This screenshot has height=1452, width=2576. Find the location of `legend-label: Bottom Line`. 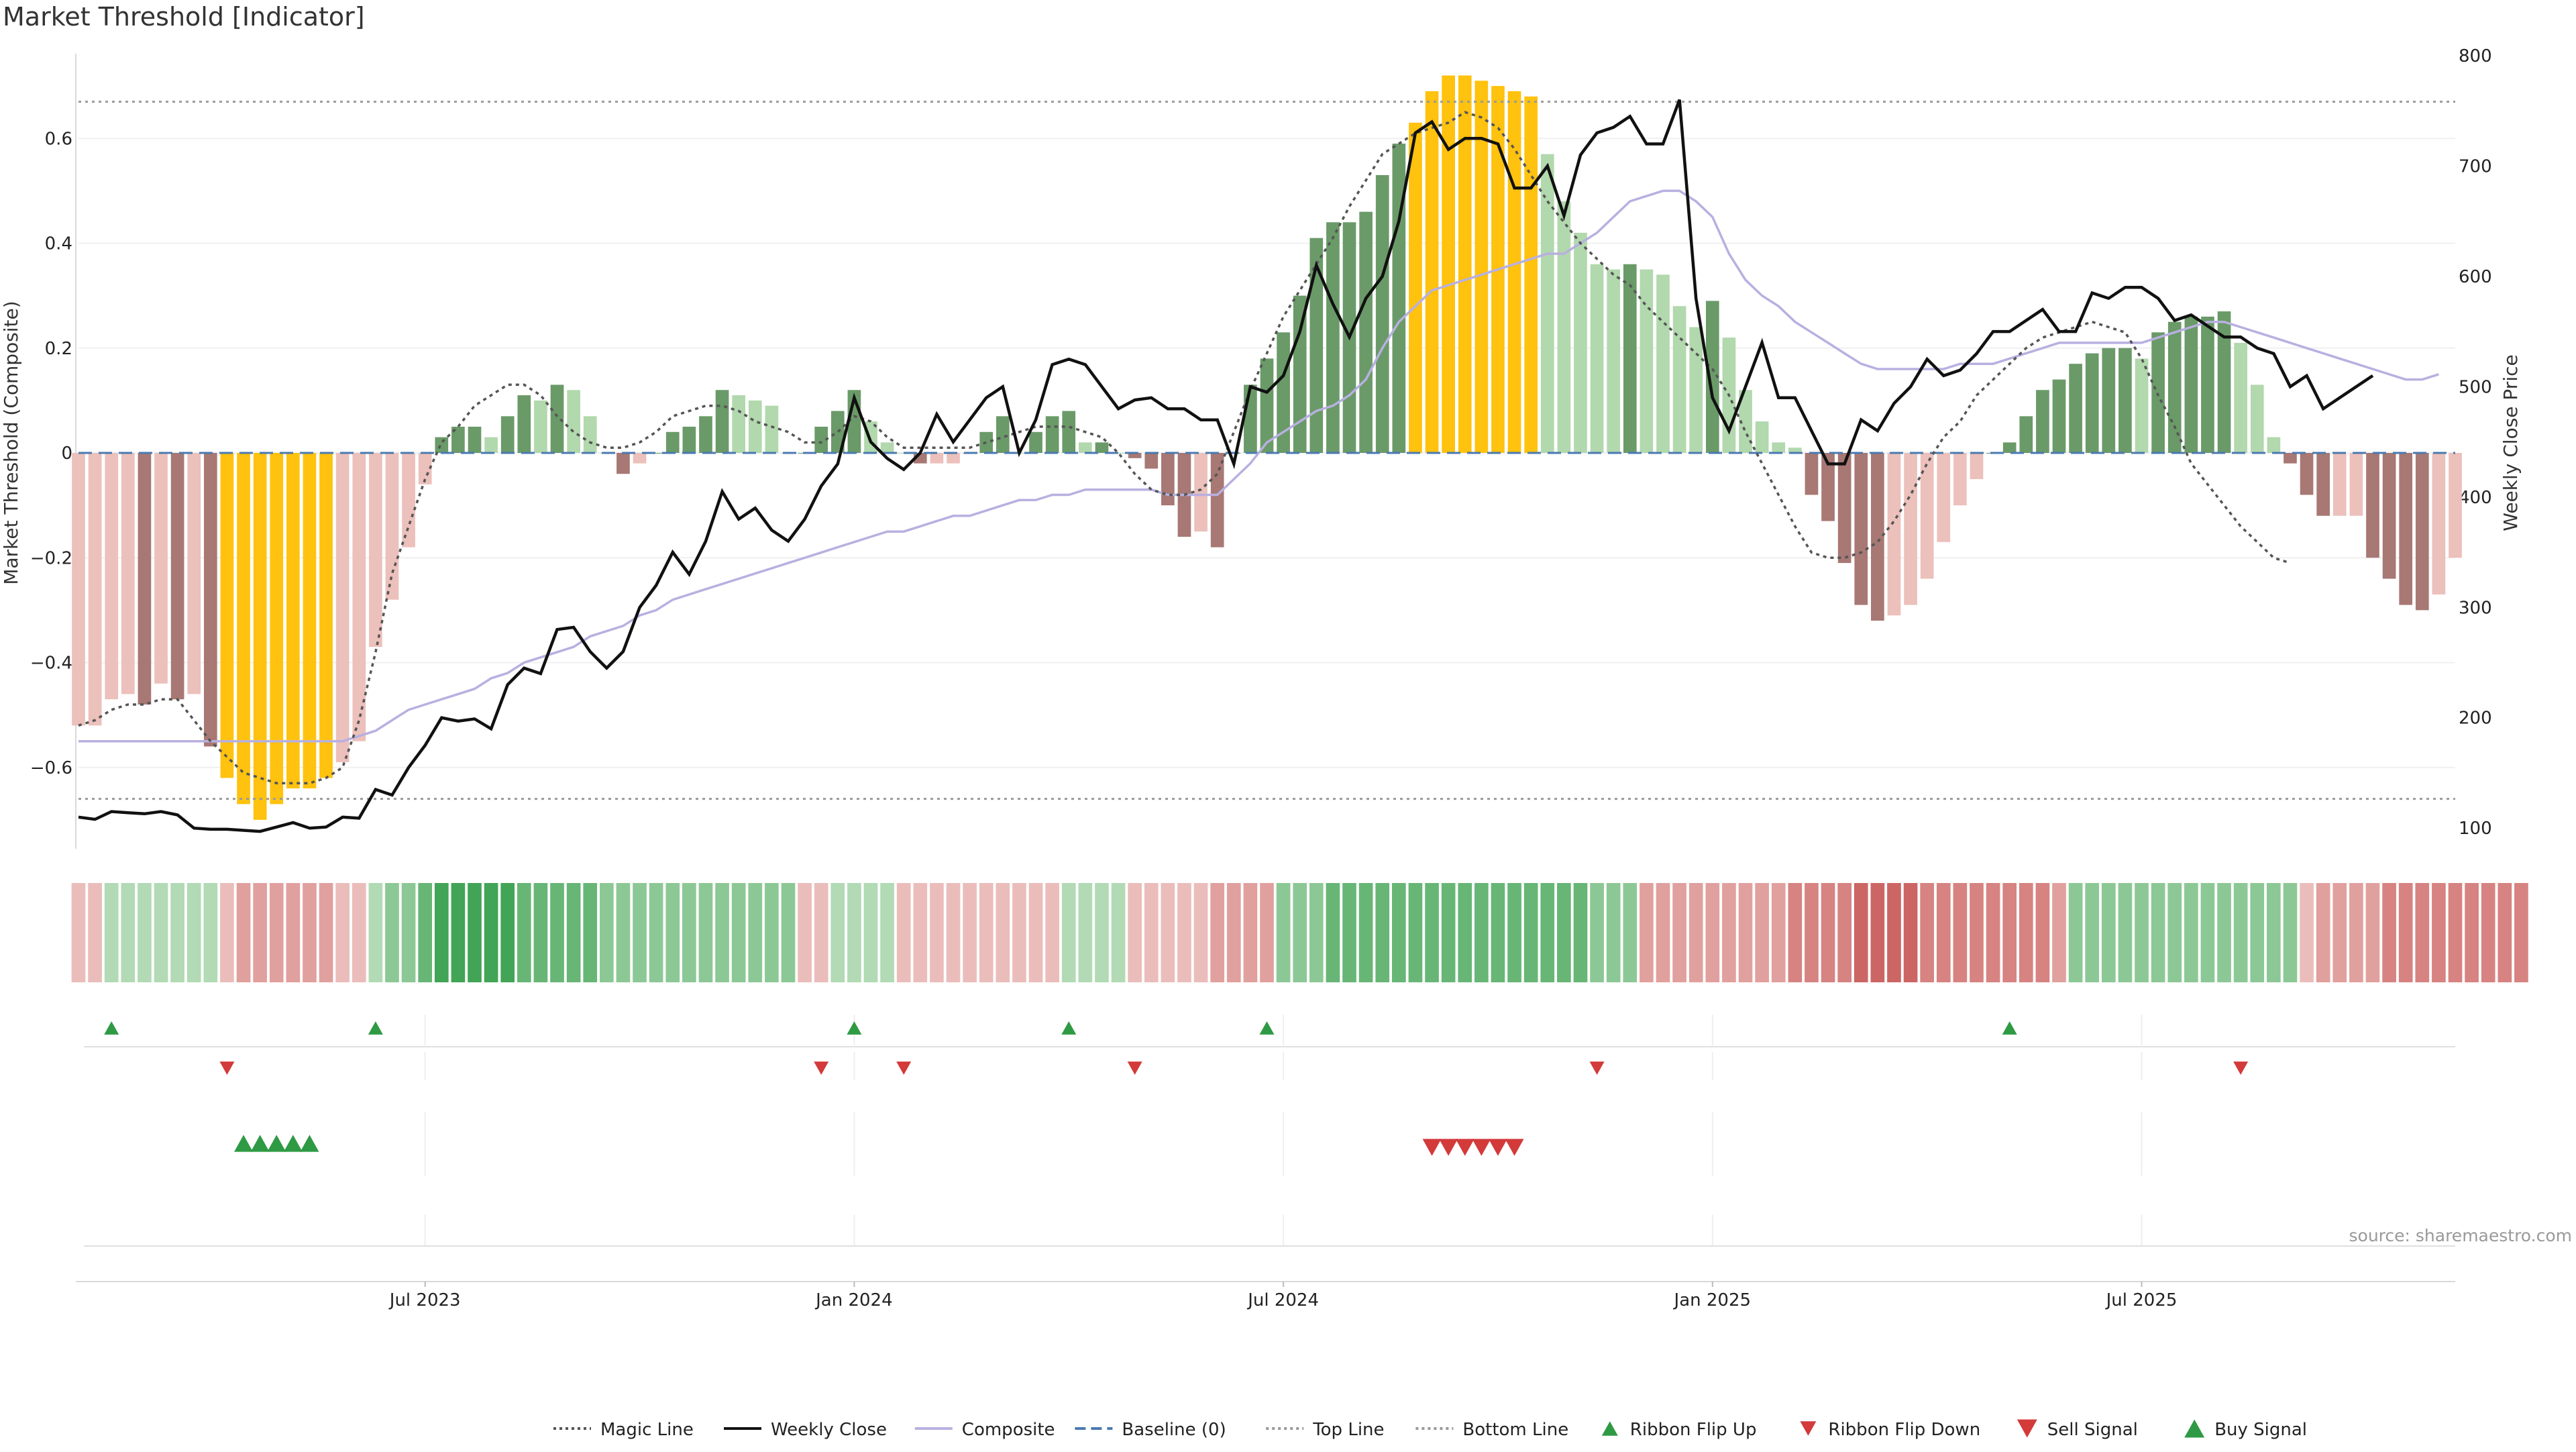

legend-label: Bottom Line is located at coordinates (1515, 1430).